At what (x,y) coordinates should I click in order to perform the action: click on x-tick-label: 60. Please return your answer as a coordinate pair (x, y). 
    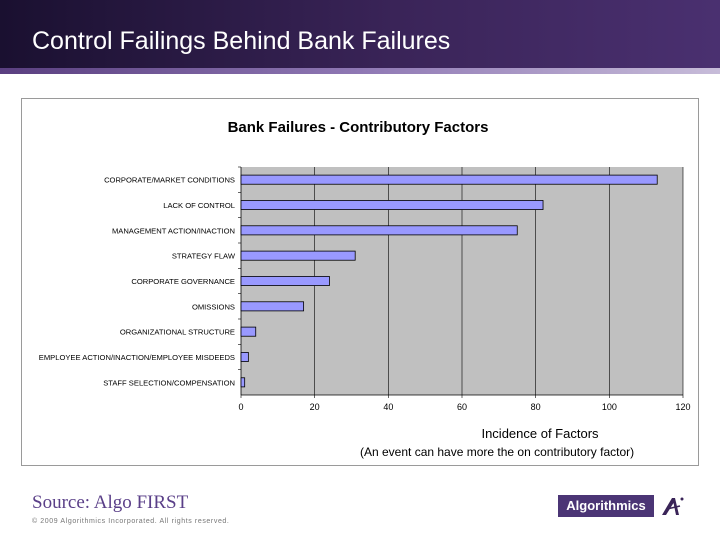
    Looking at the image, I should click on (462, 407).